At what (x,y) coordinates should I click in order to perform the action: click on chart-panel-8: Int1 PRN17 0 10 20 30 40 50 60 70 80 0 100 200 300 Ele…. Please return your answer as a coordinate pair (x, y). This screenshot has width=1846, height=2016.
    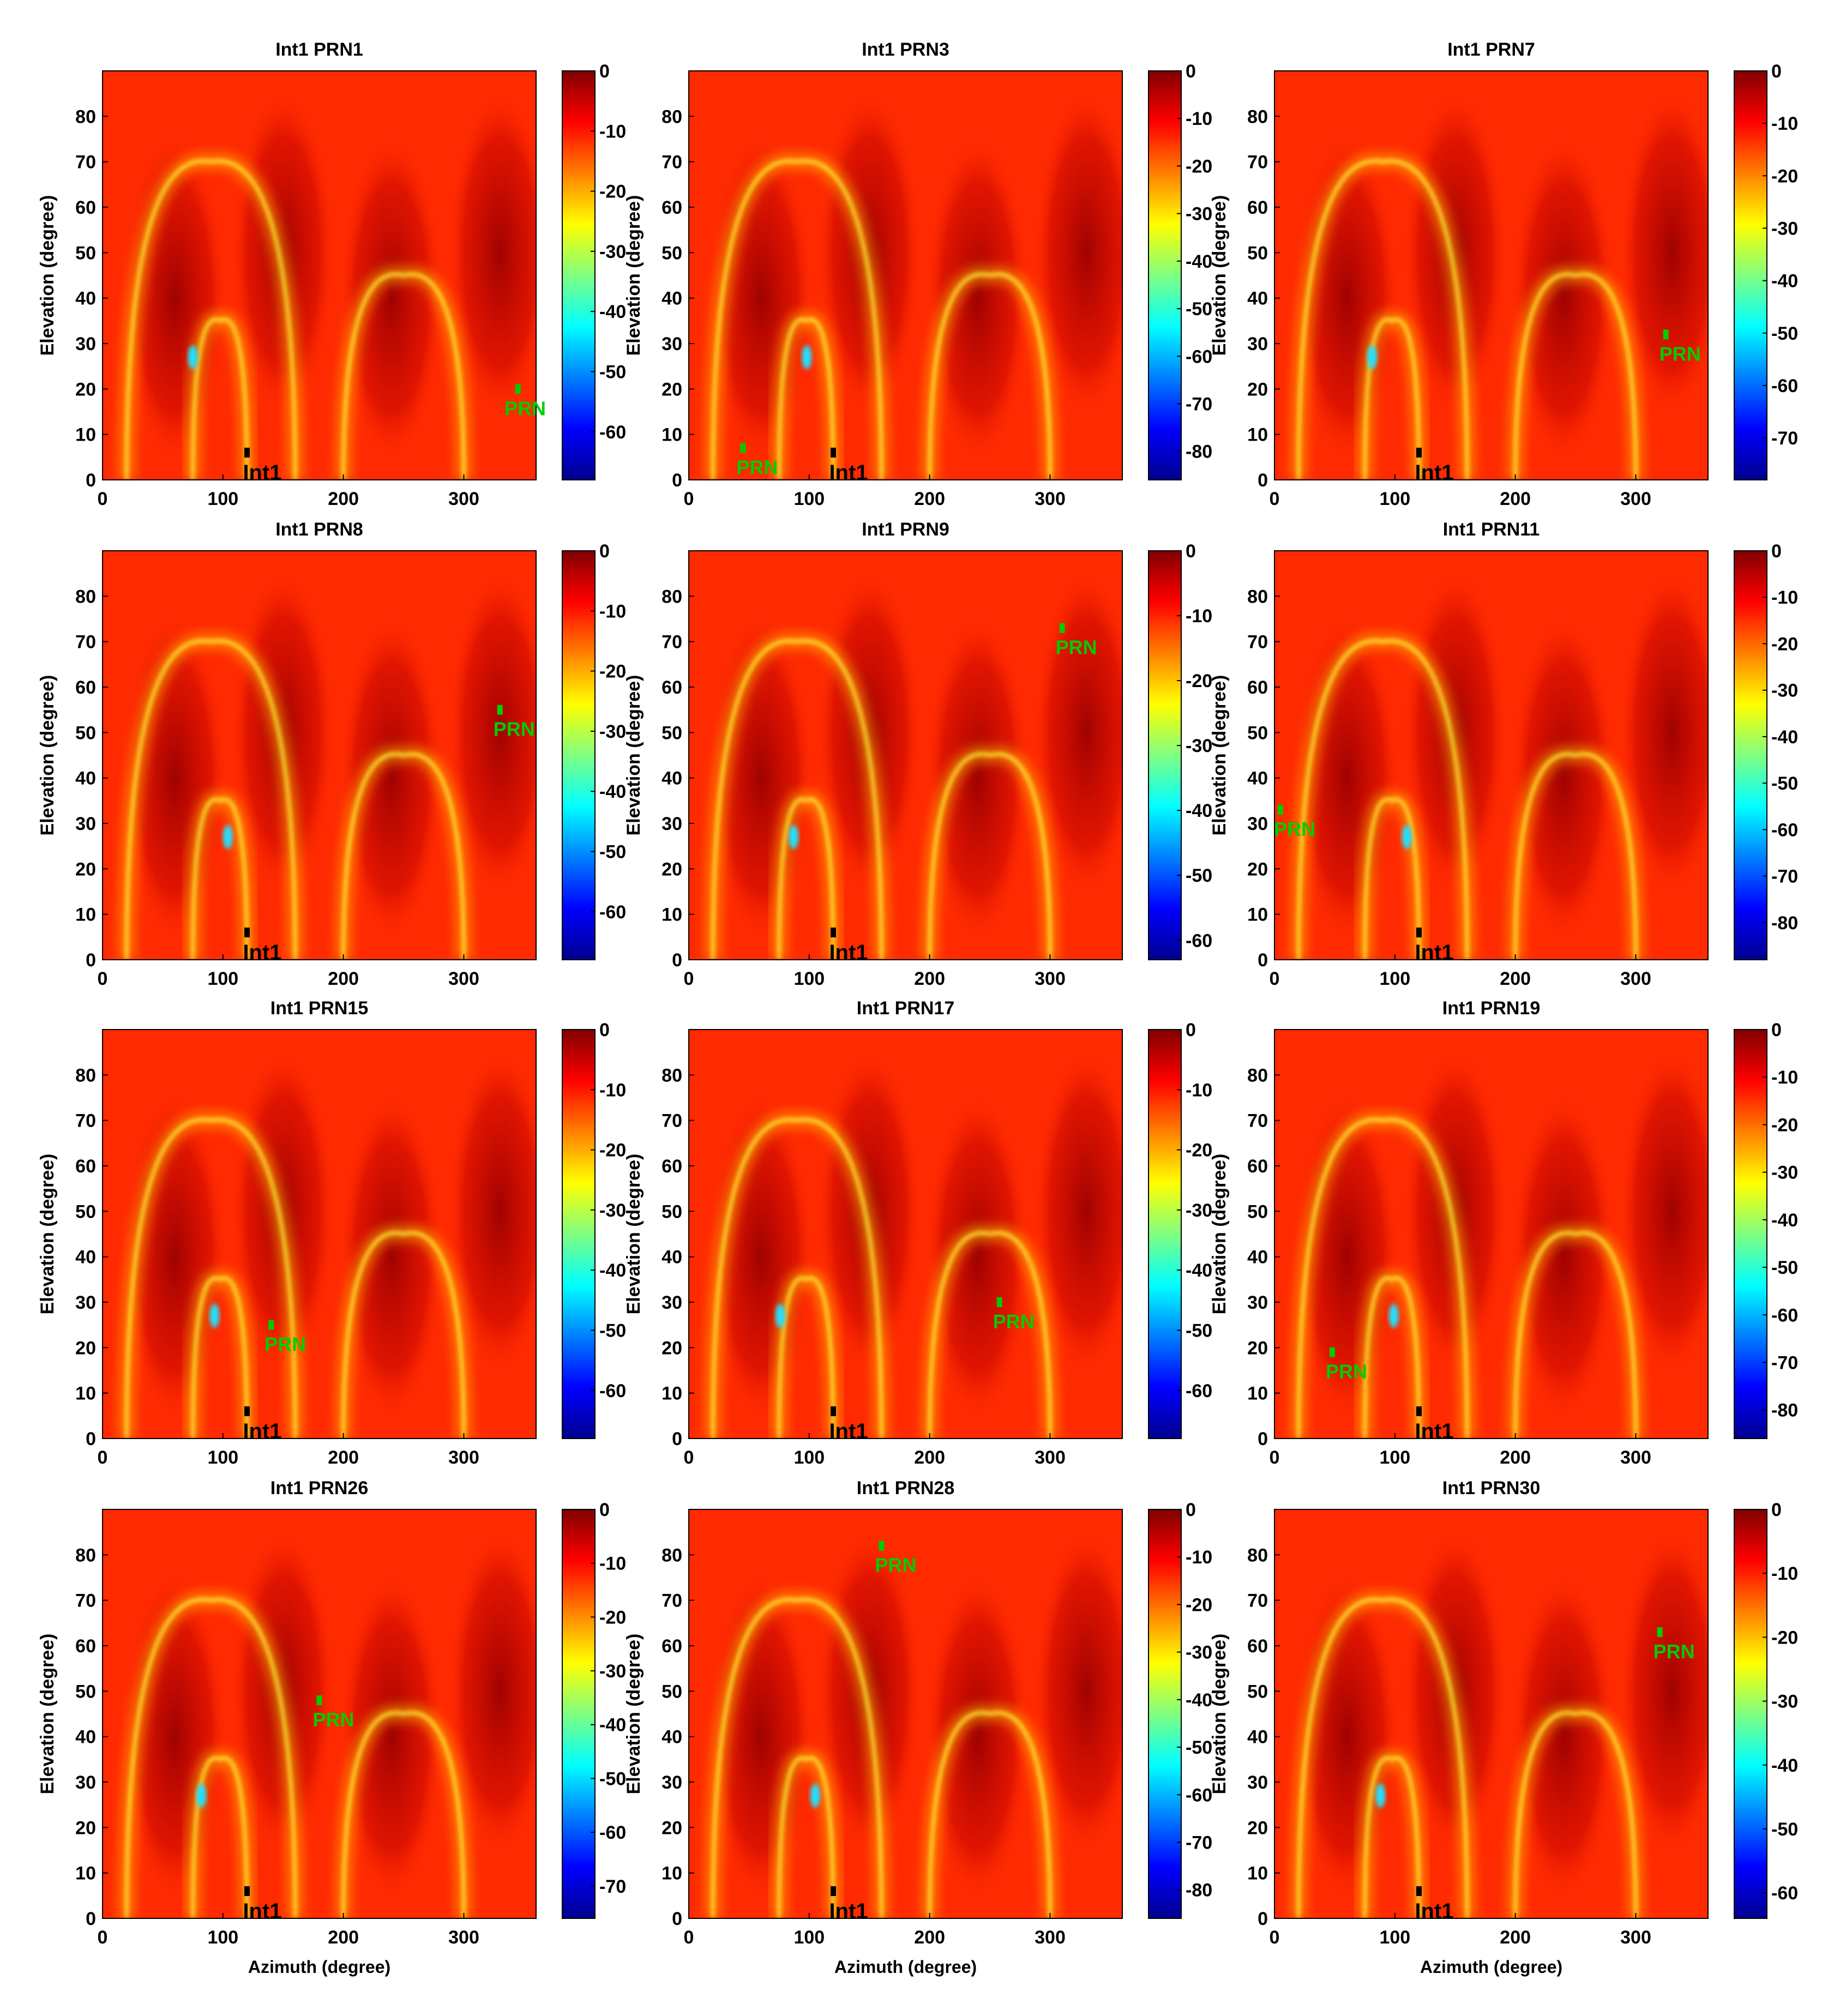
    Looking at the image, I should click on (918, 1233).